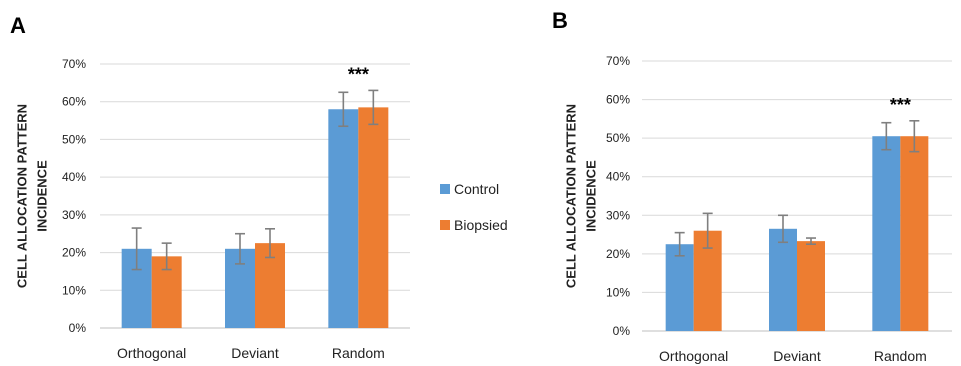  I want to click on legend-label-control: Control, so click(476, 189).